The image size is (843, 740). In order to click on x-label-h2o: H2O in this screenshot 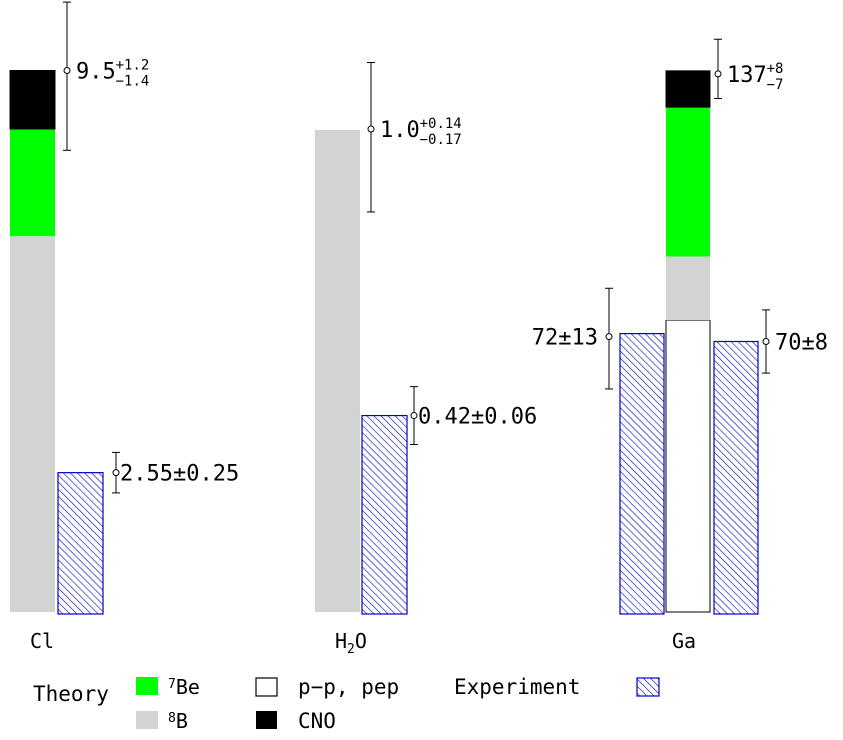, I will do `click(351, 643)`.